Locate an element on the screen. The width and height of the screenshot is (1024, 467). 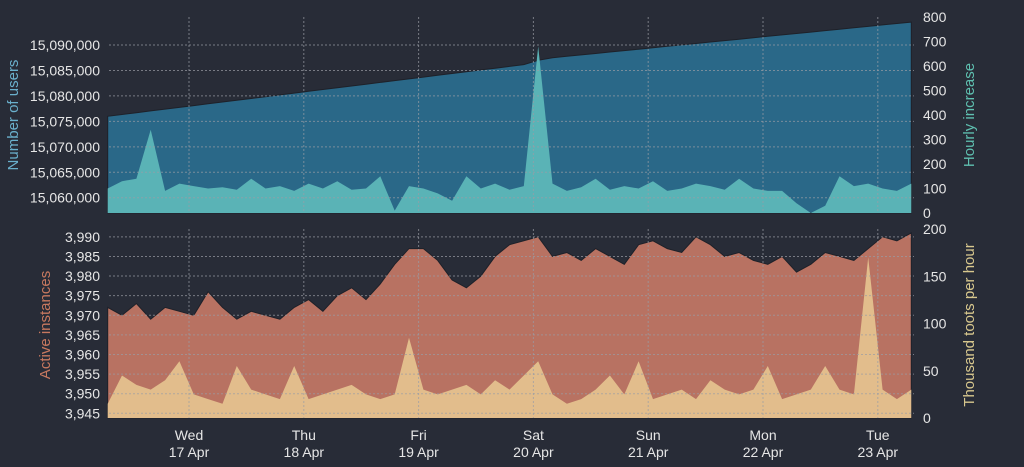
ytick-left: 3,950 is located at coordinates (82, 394).